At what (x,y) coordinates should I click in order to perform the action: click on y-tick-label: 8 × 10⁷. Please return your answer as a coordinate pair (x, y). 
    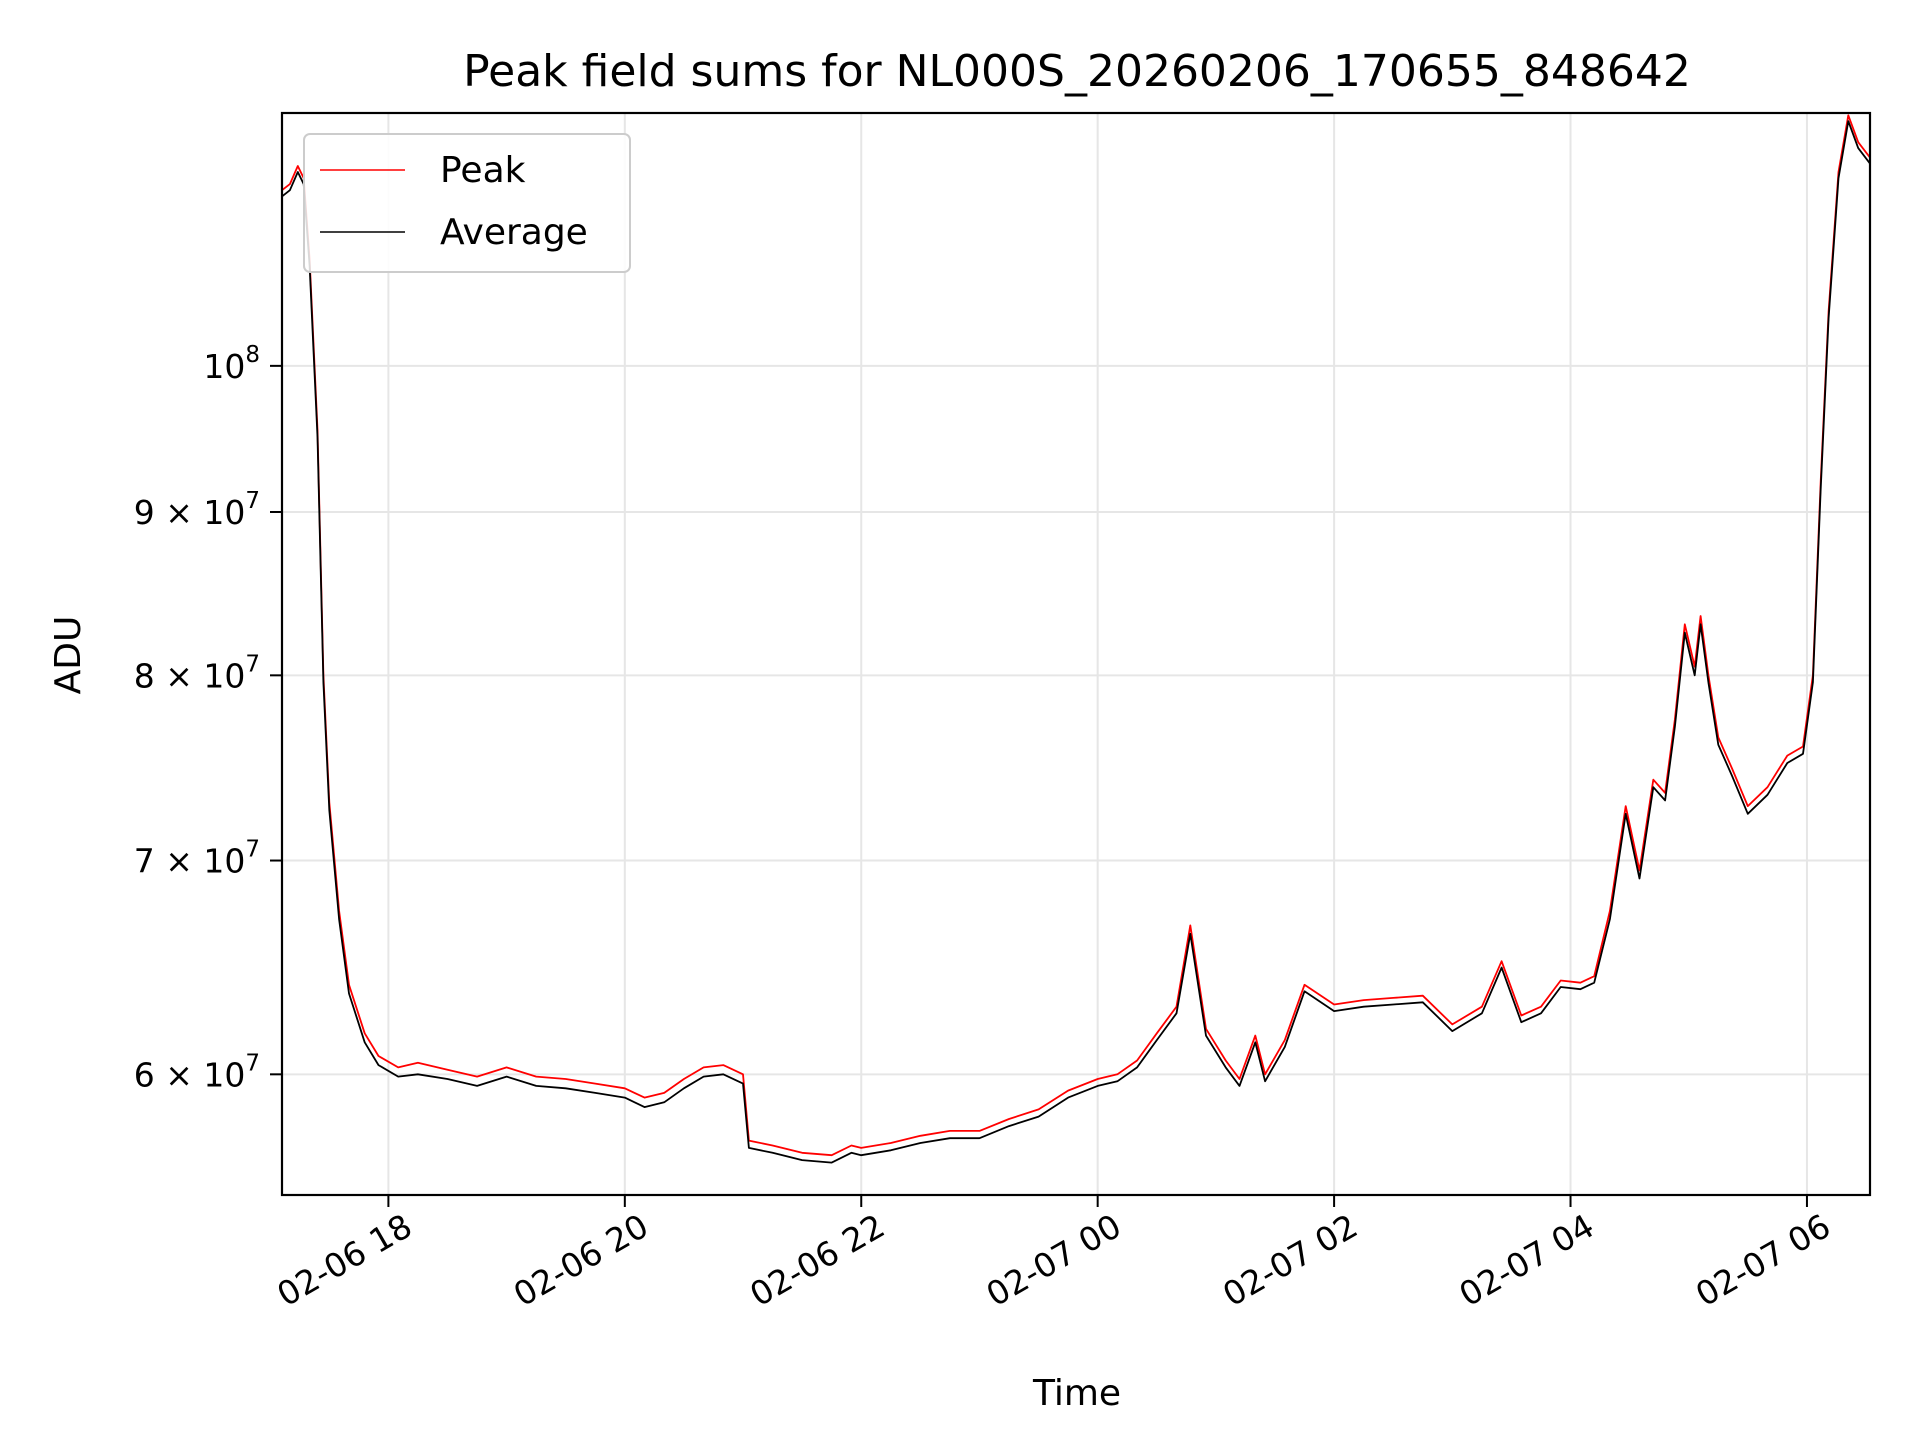
    Looking at the image, I should click on (197, 673).